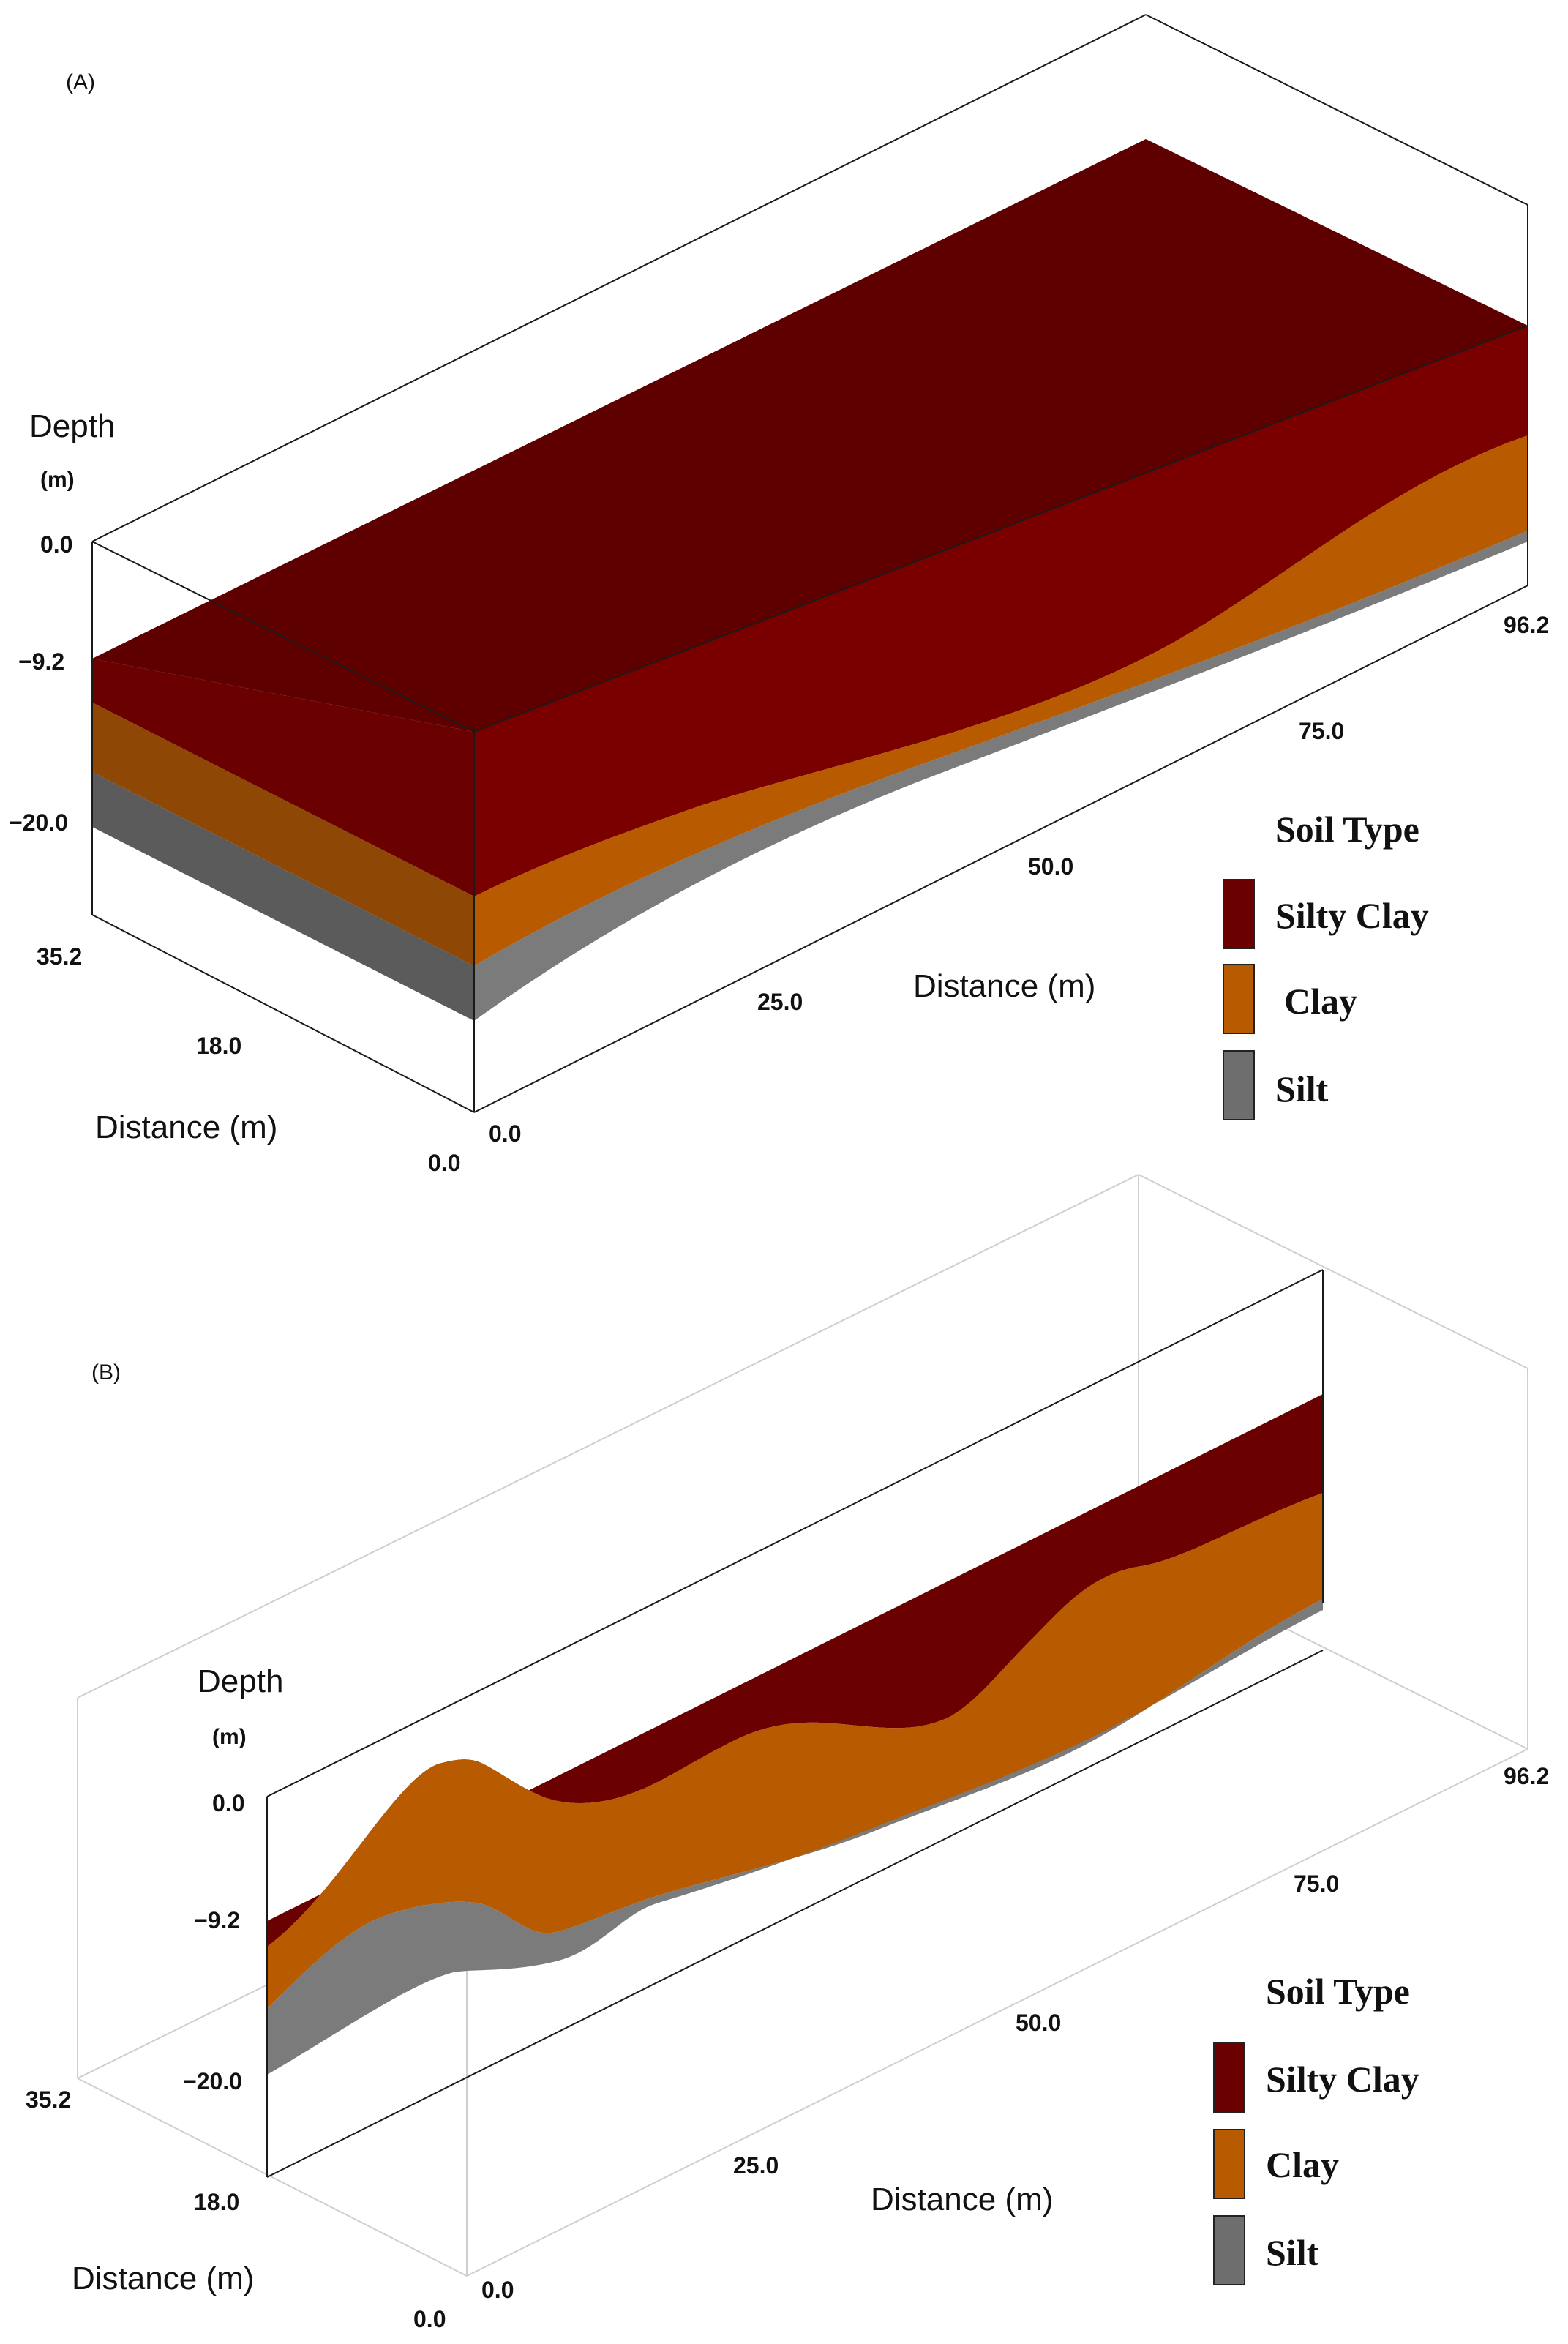 This screenshot has width=1568, height=2344. What do you see at coordinates (106, 1372) in the screenshot?
I see `panel-b-label: (B)` at bounding box center [106, 1372].